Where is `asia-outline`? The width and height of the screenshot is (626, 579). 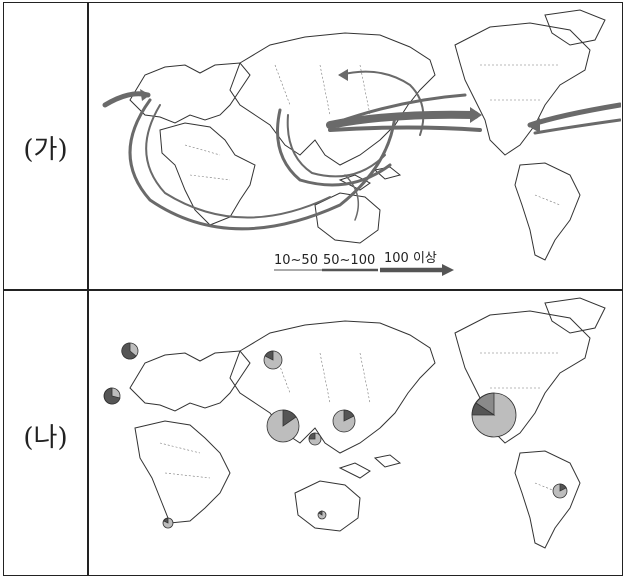 asia-outline is located at coordinates (332, 99).